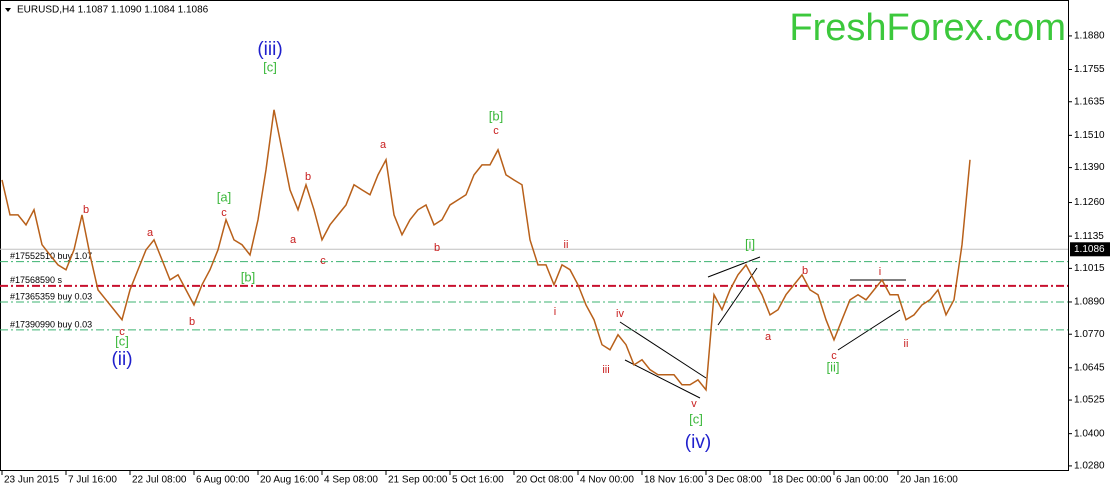 This screenshot has width=1110, height=491. I want to click on x-tick-label: 4 Sep 08:00, so click(351, 480).